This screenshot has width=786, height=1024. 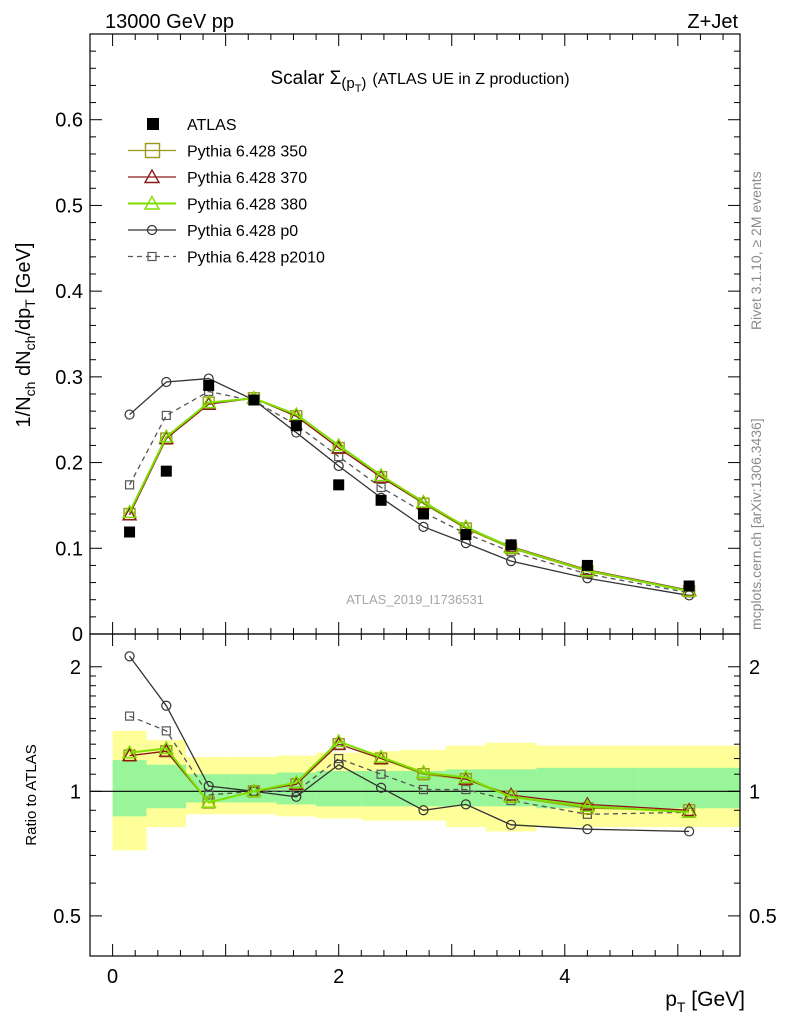 What do you see at coordinates (419, 81) in the screenshot?
I see `chart-title: Scalar Σ(pT) (ATLAS UE in Z production)` at bounding box center [419, 81].